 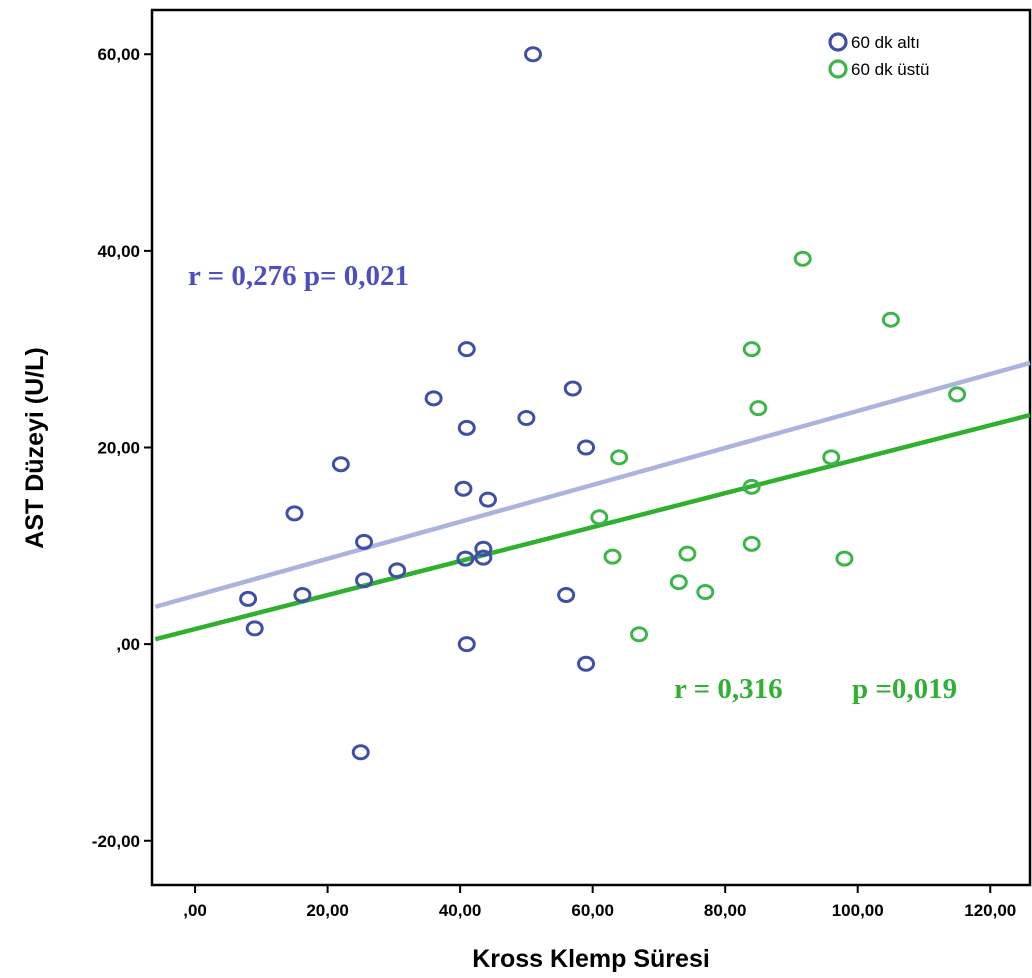 What do you see at coordinates (35, 447) in the screenshot?
I see `y-axis-title: AST Düzeyi (U/L)` at bounding box center [35, 447].